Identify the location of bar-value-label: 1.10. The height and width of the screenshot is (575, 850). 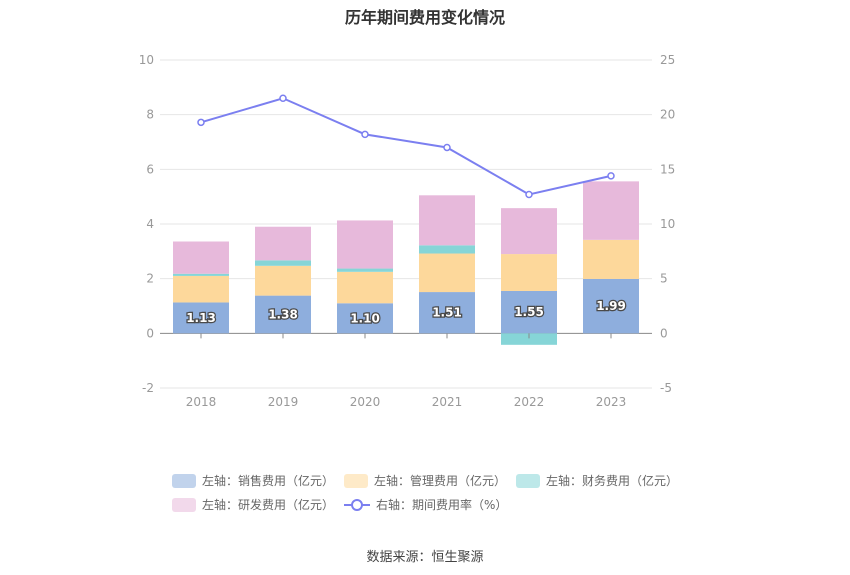
(365, 318).